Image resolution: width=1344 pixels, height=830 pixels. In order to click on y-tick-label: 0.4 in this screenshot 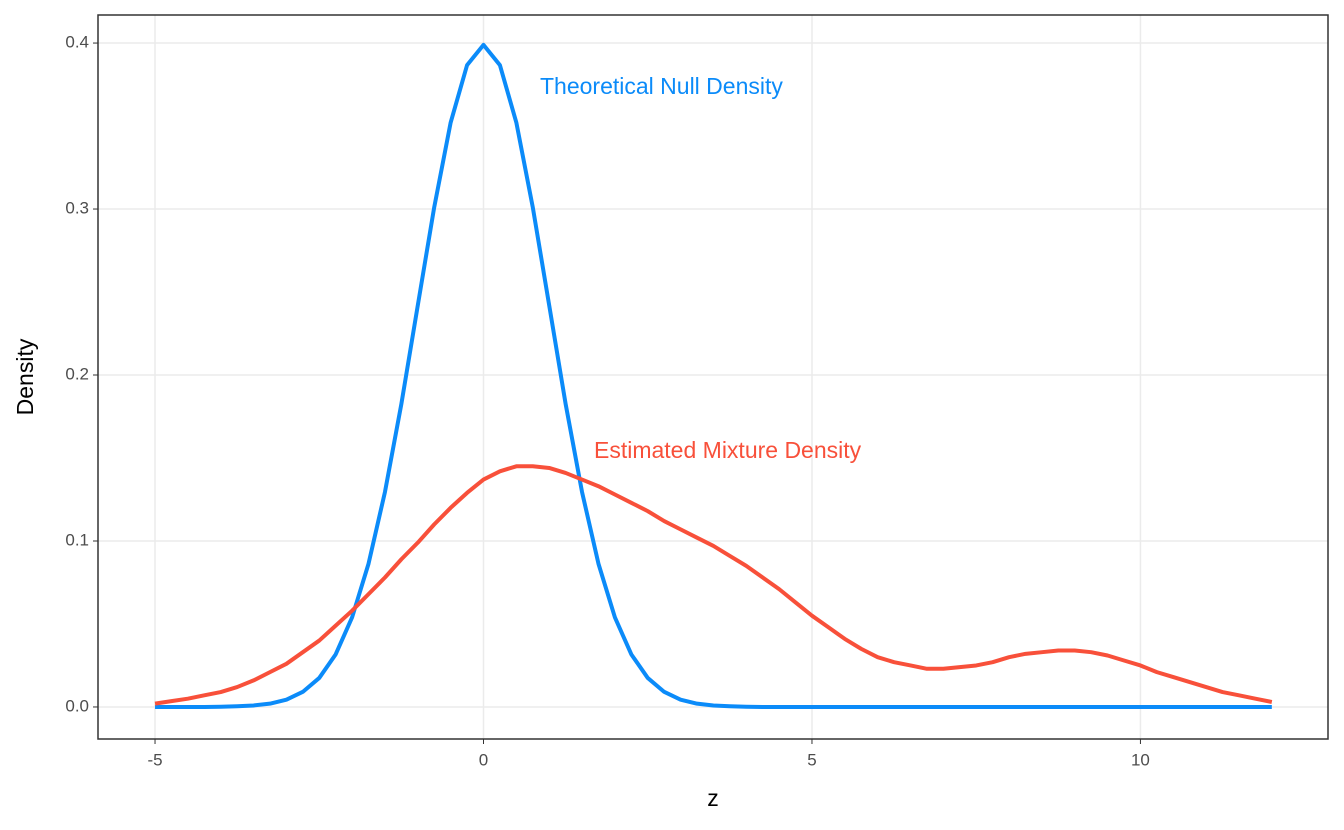, I will do `click(77, 42)`.